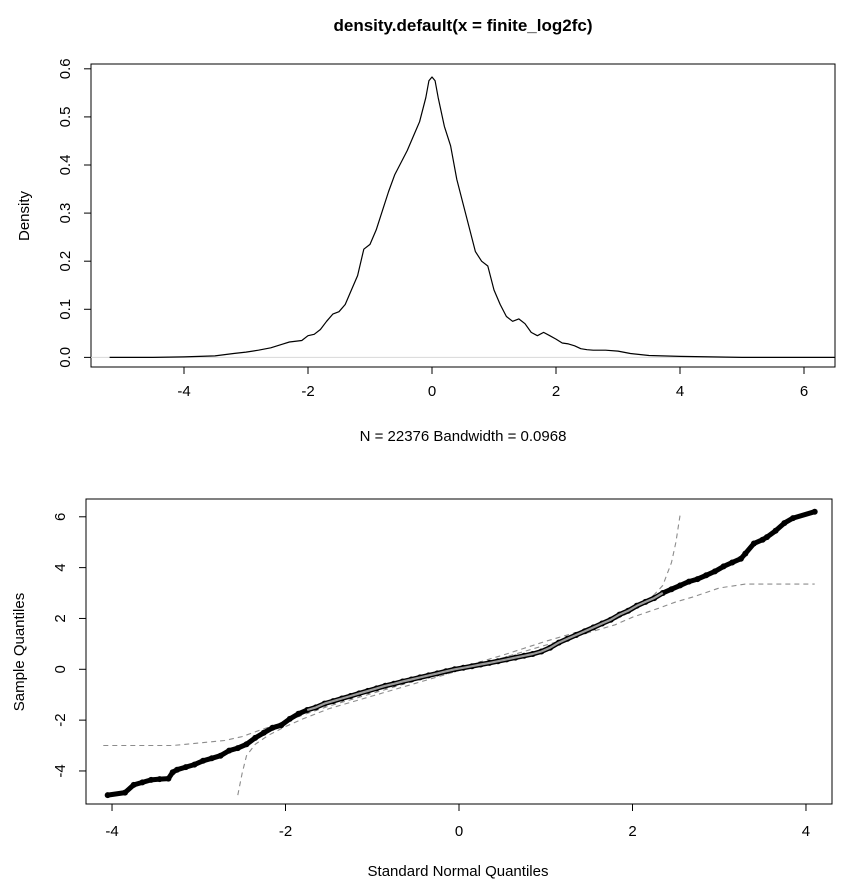 Image resolution: width=864 pixels, height=895 pixels. Describe the element at coordinates (432, 391) in the screenshot. I see `density-x-tick-label-2: 0` at that location.